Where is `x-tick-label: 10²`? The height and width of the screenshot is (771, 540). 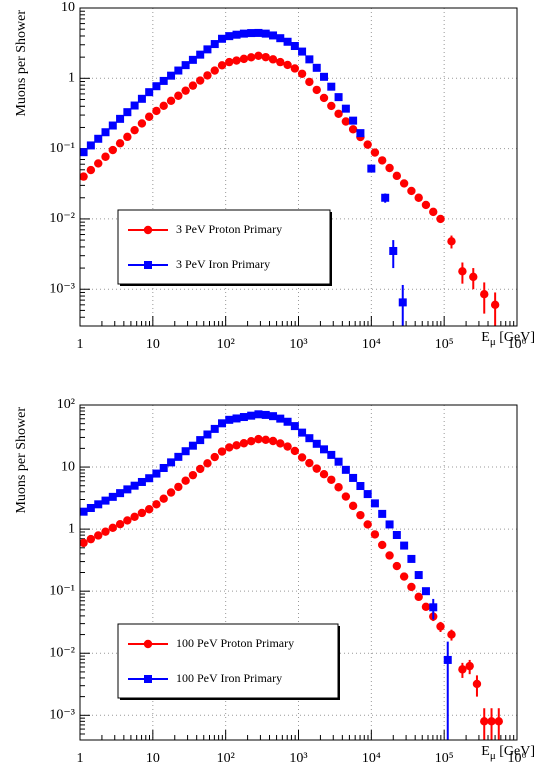 x-tick-label: 10² is located at coordinates (226, 344).